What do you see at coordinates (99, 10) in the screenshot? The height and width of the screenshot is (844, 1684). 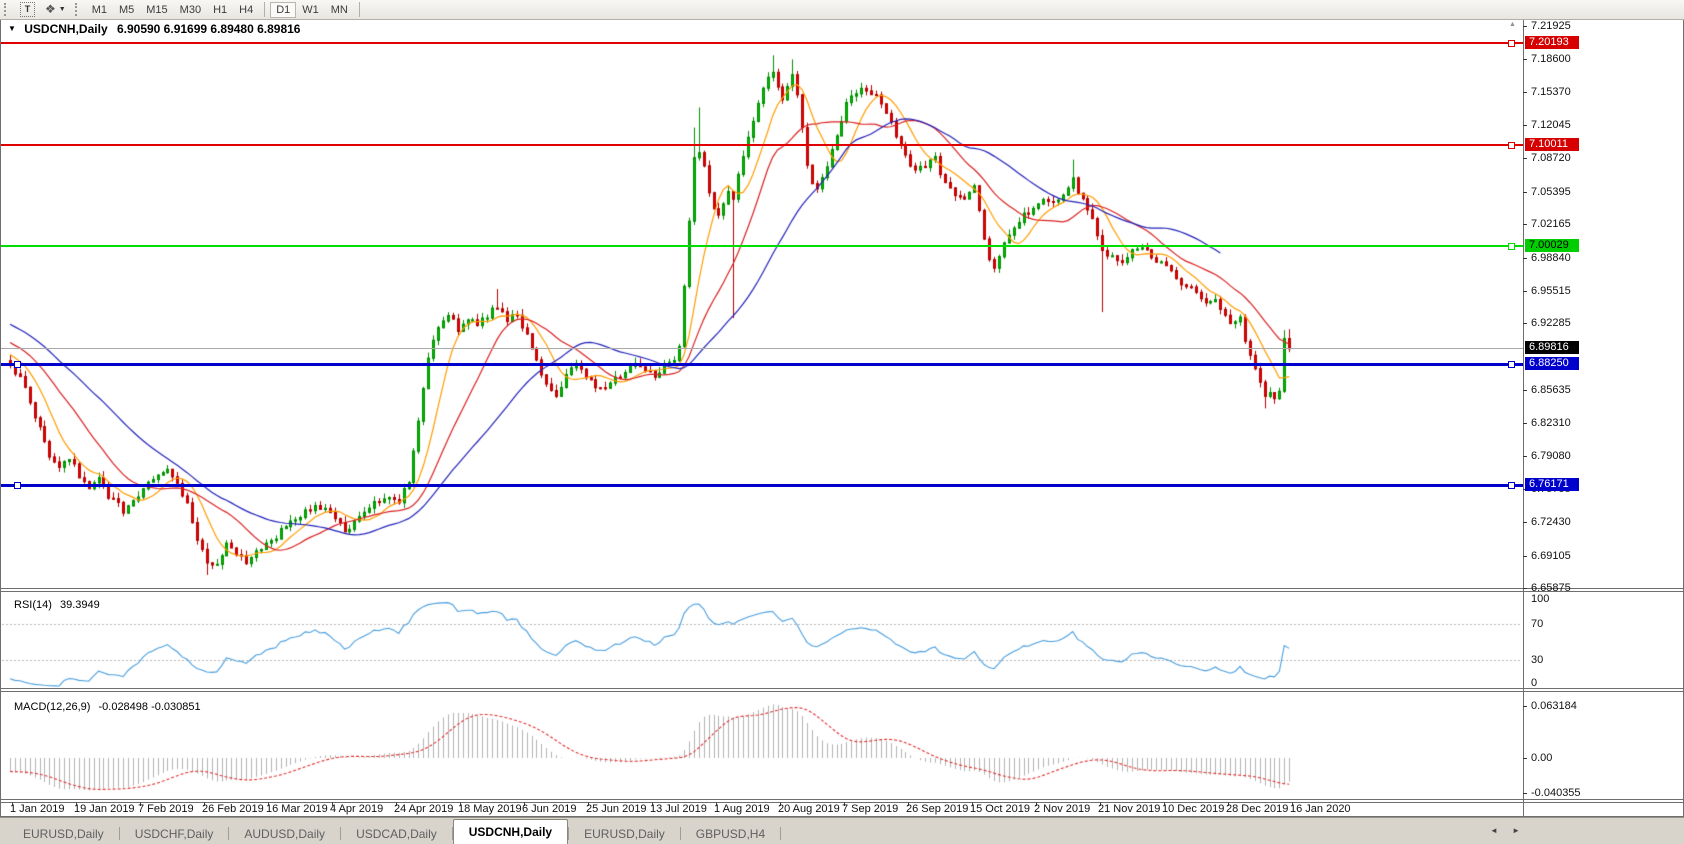 I see `timeframe-m1: M1` at bounding box center [99, 10].